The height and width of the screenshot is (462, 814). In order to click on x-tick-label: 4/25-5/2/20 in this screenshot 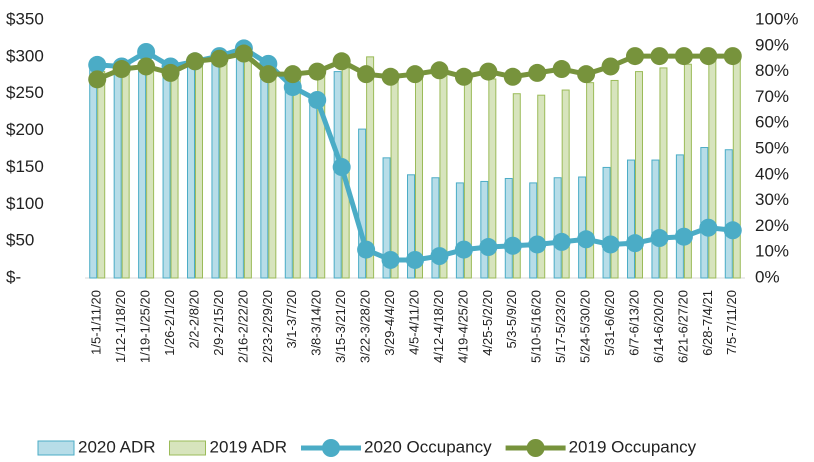, I will do `click(487, 323)`.